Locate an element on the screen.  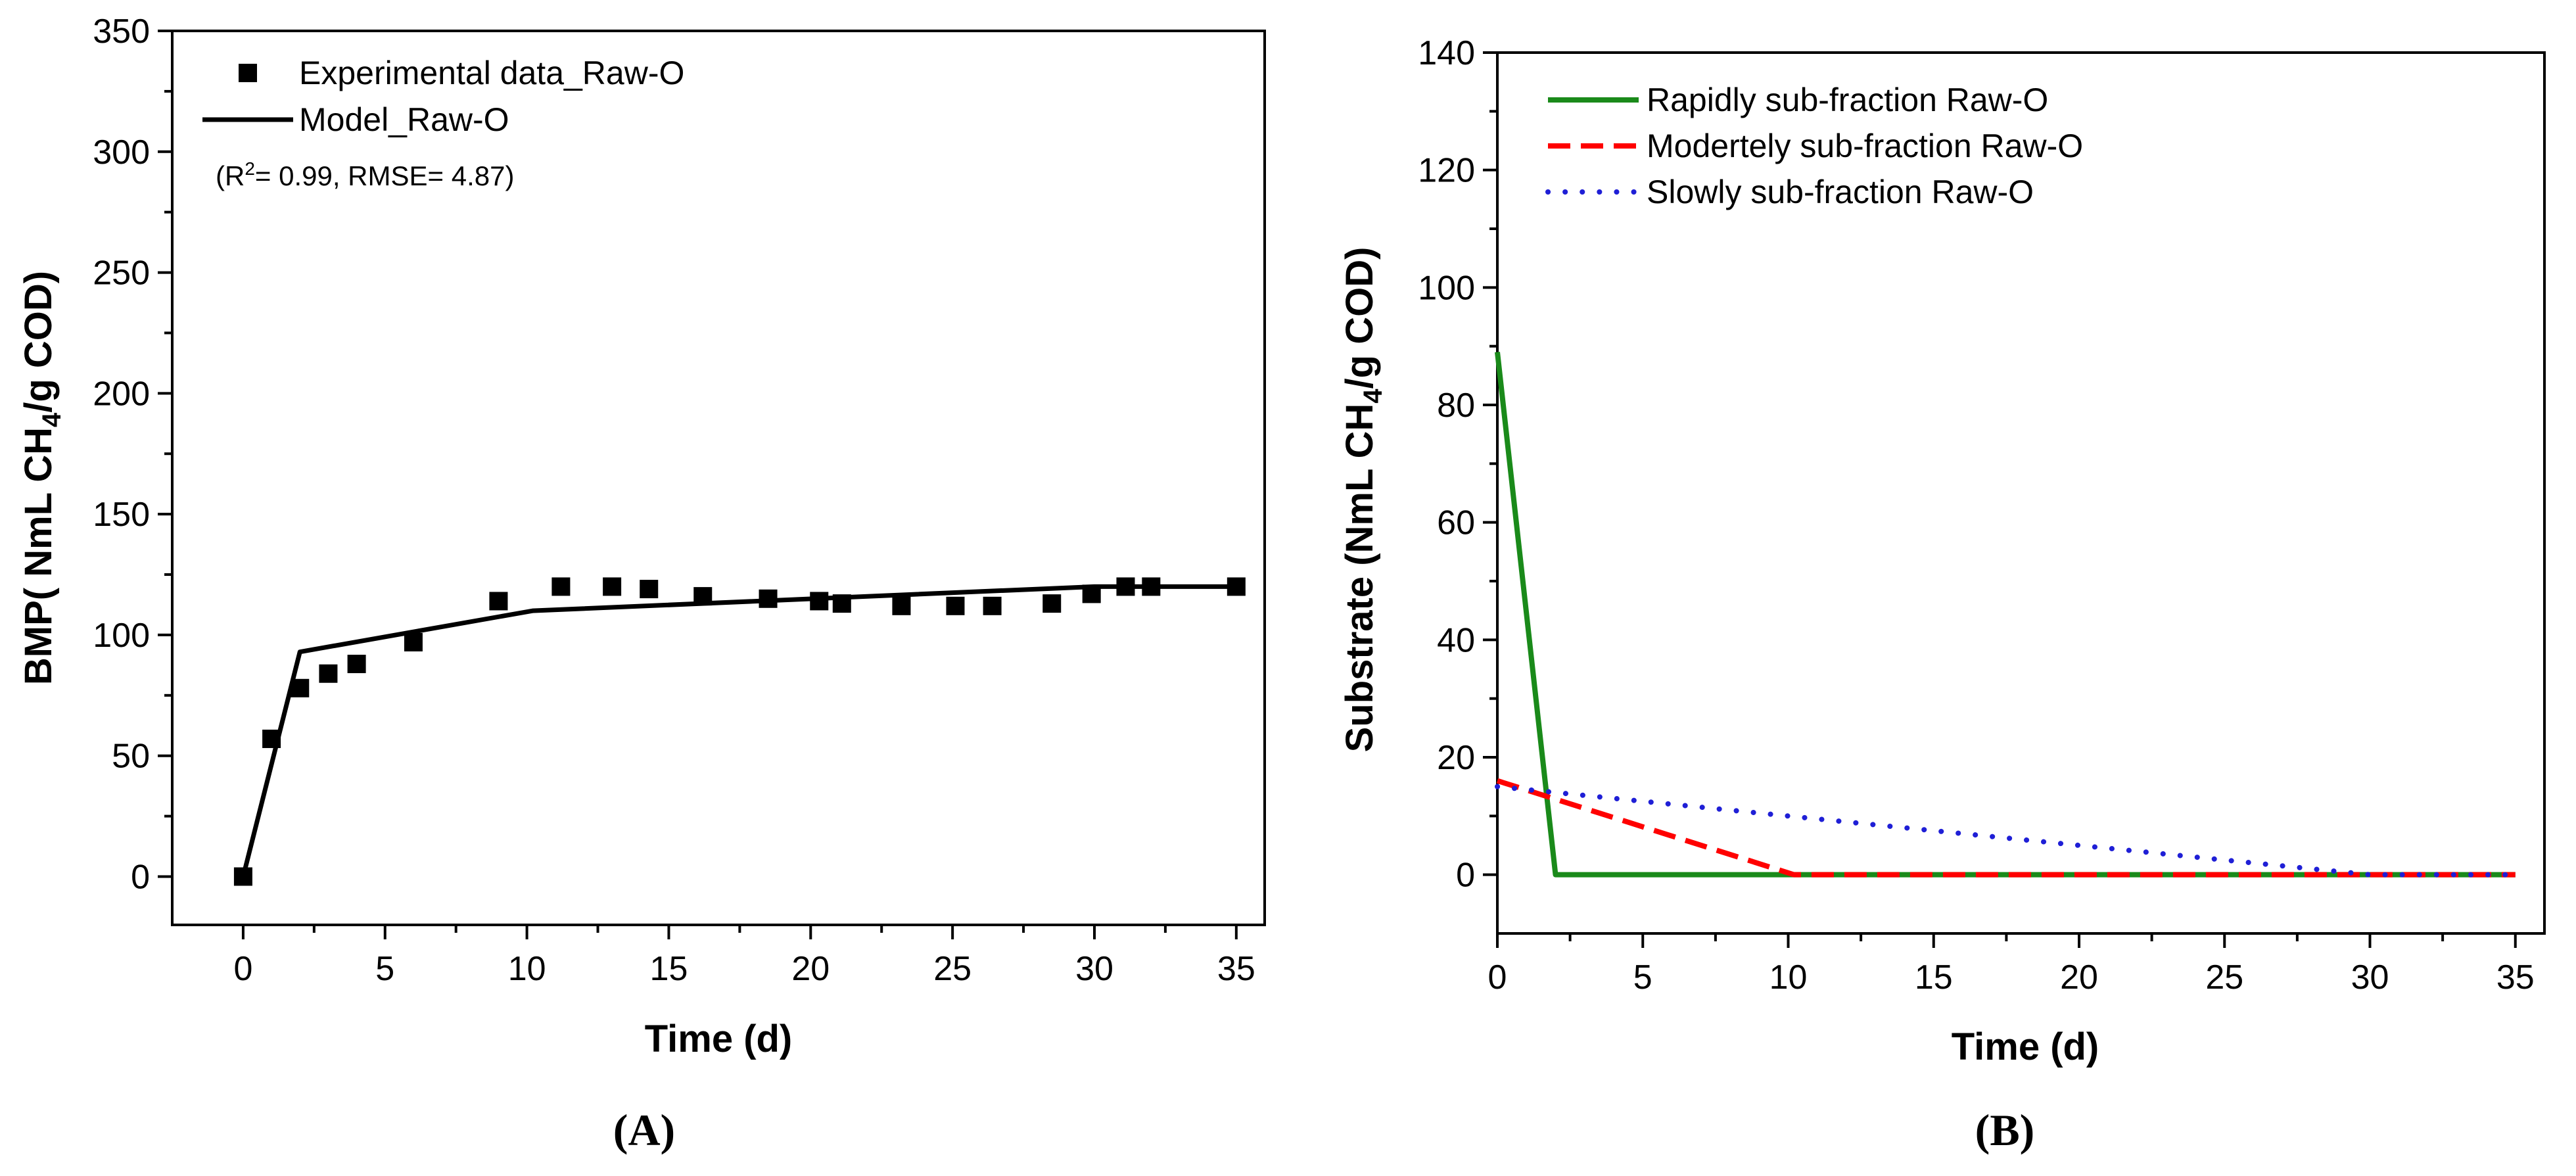
panel-label-a: (A) is located at coordinates (644, 1130).